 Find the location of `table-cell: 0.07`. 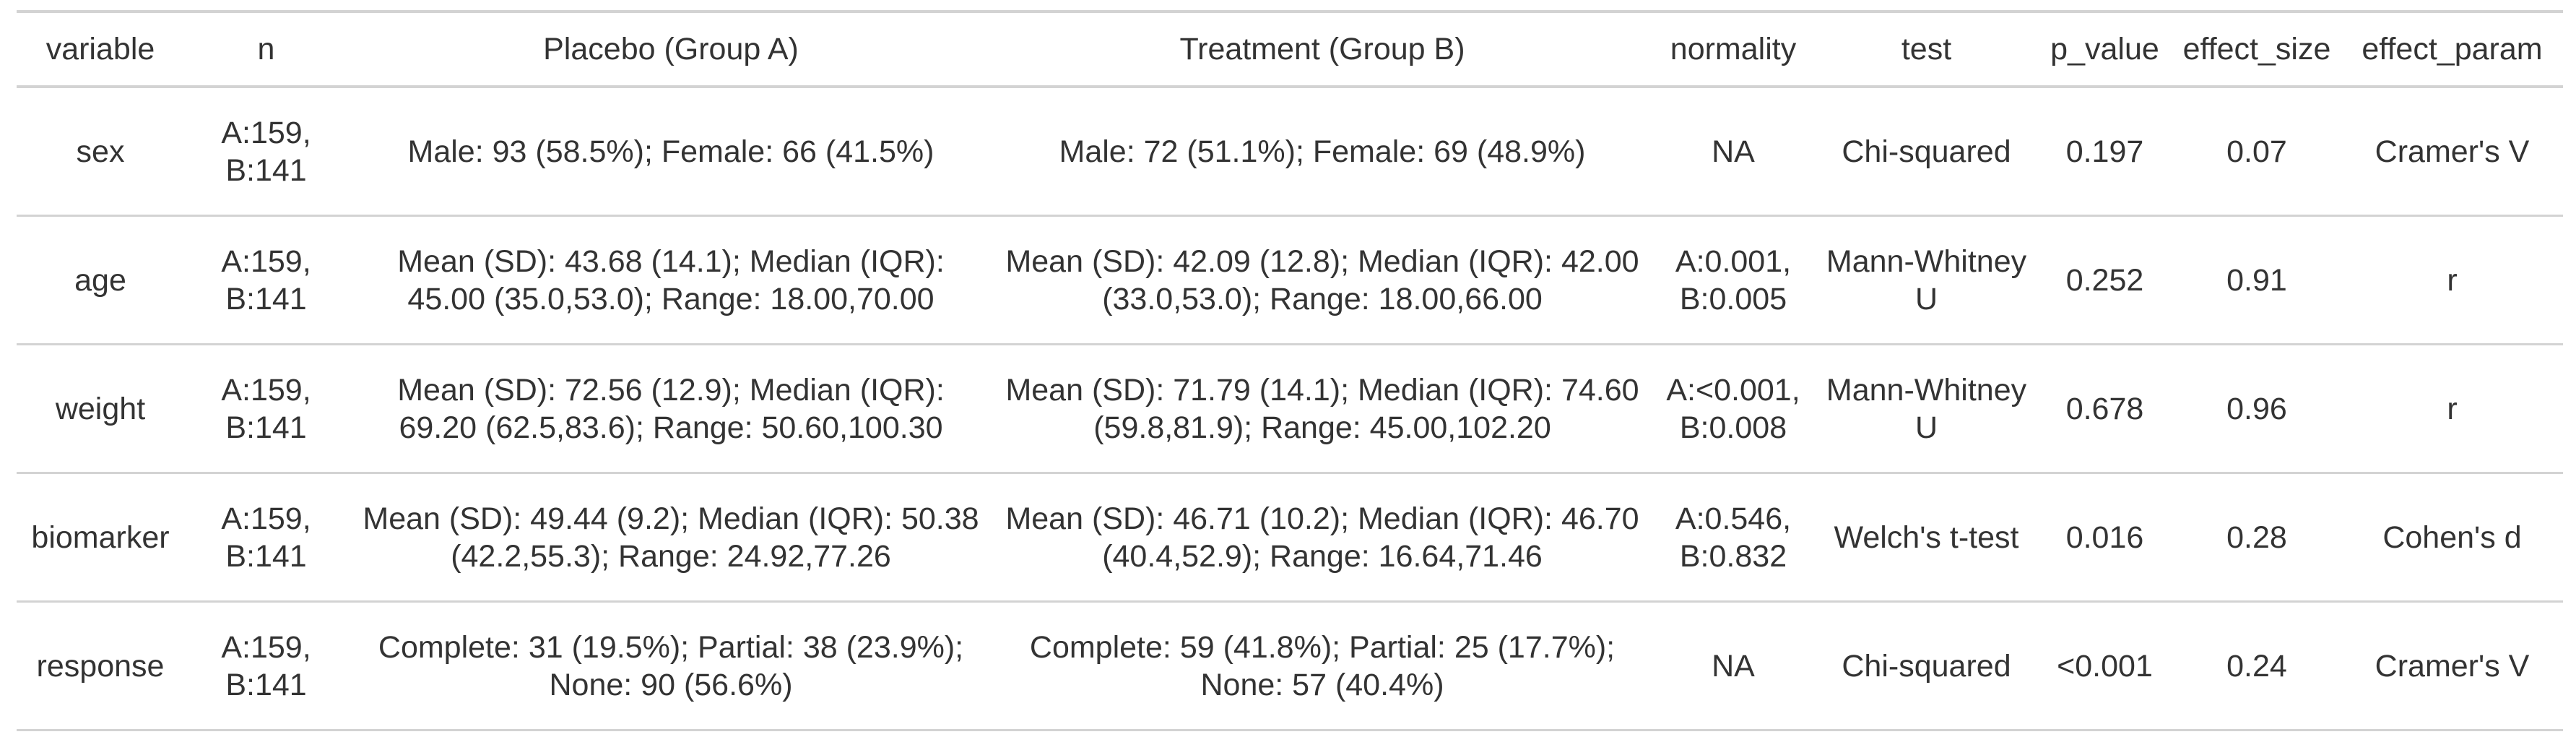

table-cell: 0.07 is located at coordinates (2256, 152).